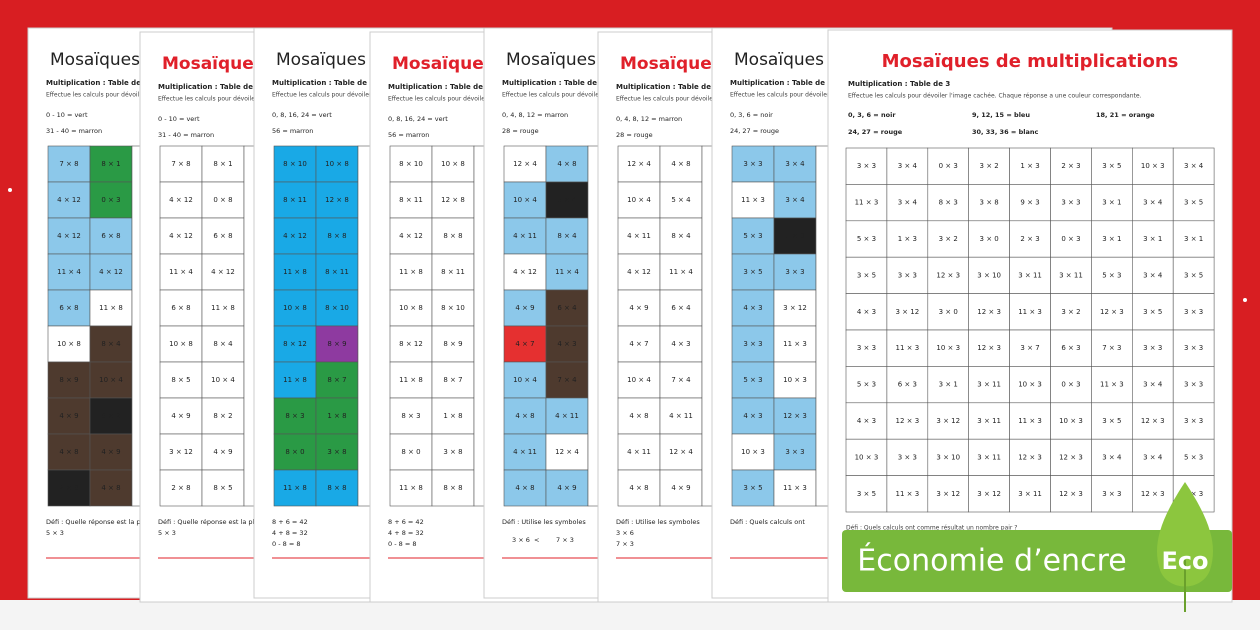 This screenshot has height=630, width=1260. What do you see at coordinates (625, 544) in the screenshot?
I see `challenge: 7 × 3` at bounding box center [625, 544].